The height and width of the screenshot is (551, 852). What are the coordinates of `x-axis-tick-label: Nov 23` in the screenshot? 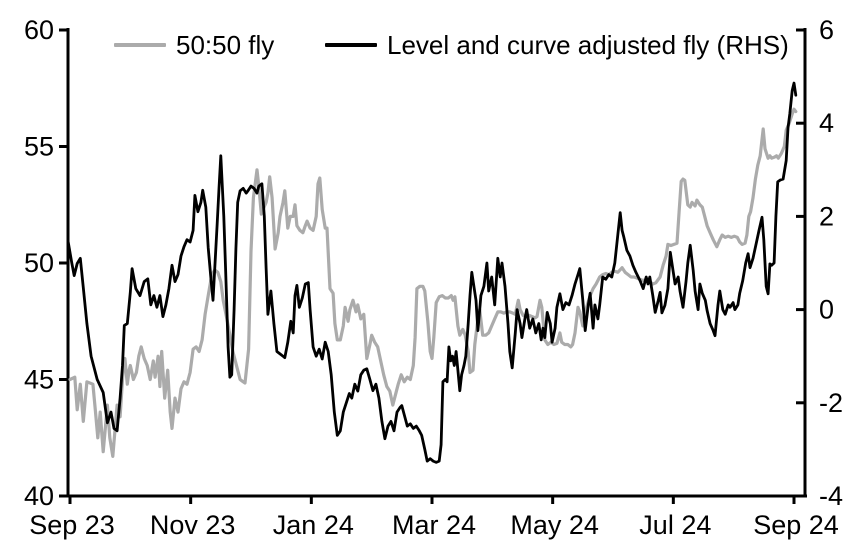 It's located at (193, 525).